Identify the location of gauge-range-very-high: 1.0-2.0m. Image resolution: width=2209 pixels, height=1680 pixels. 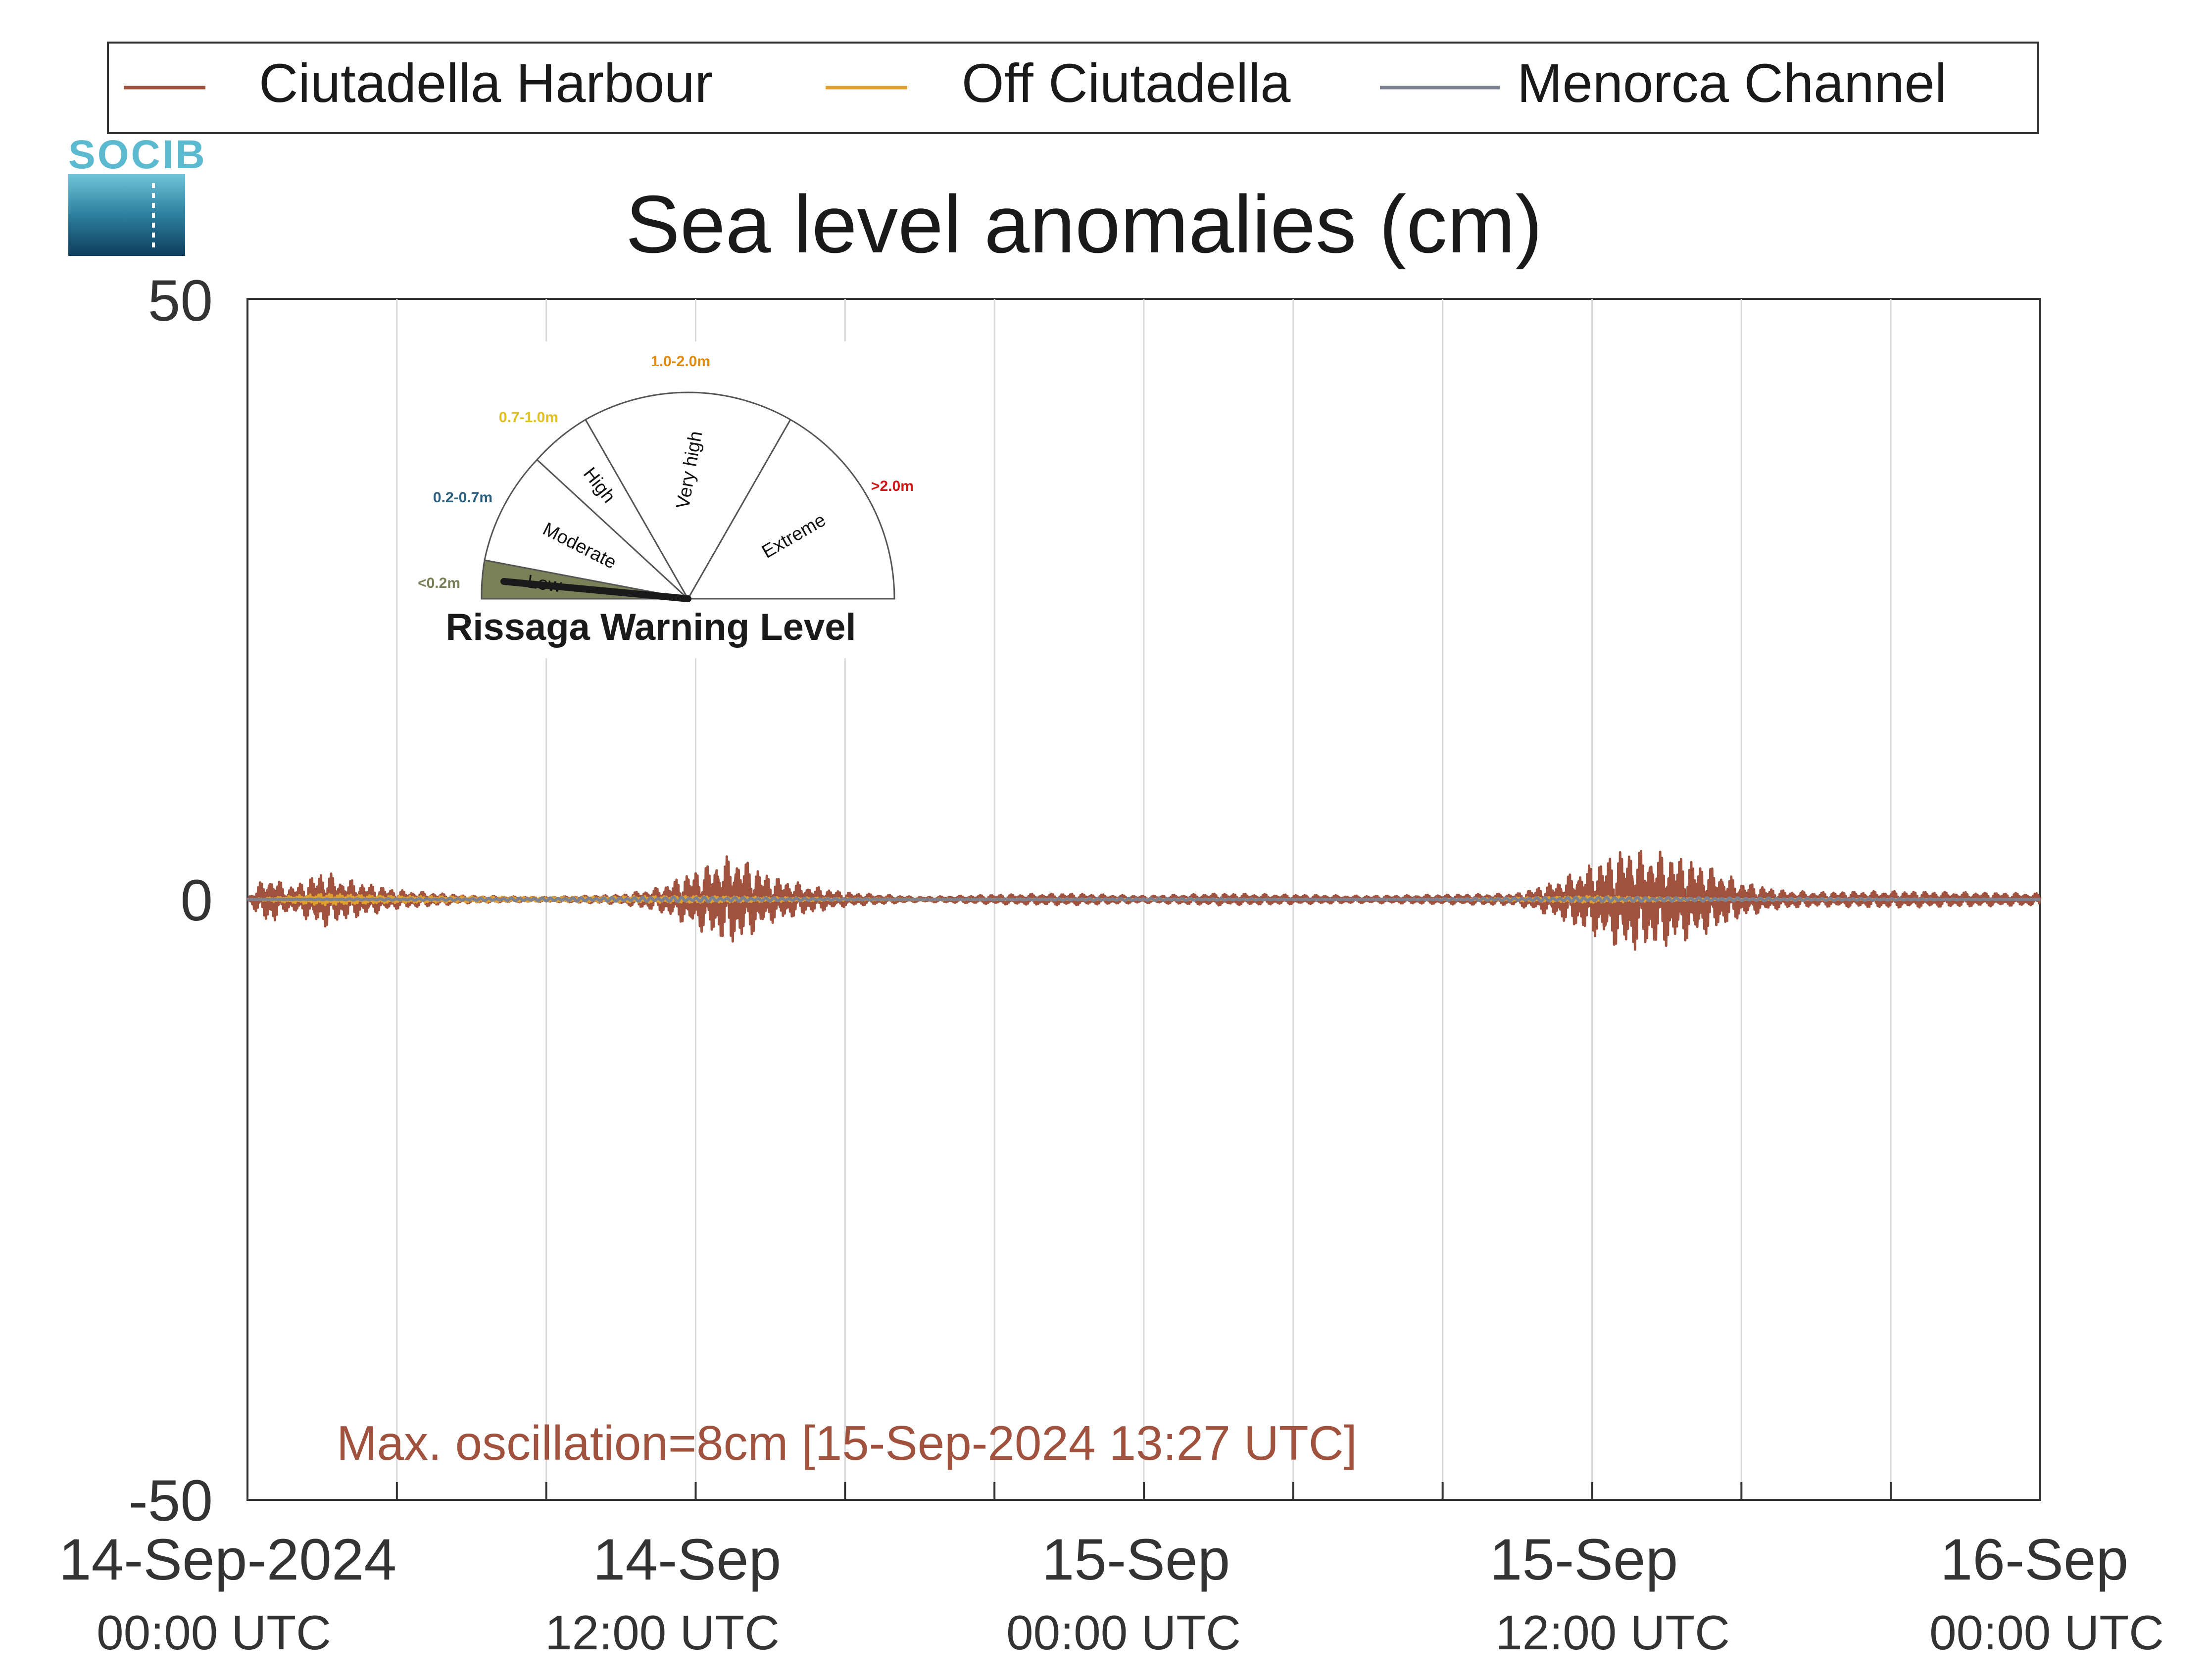
(680, 361).